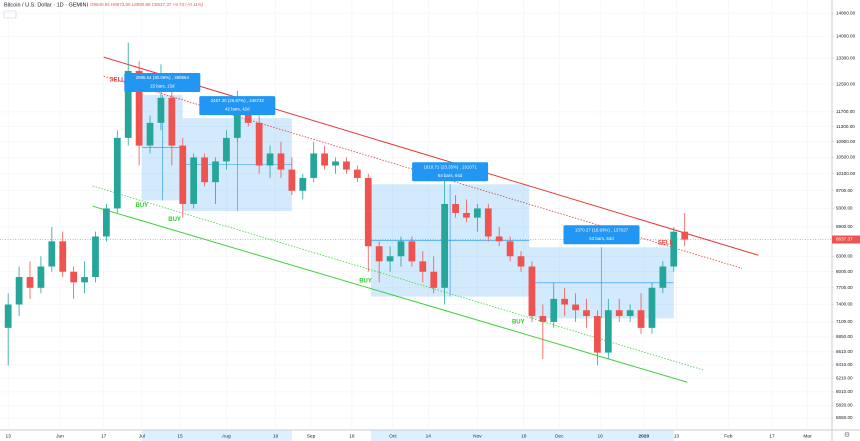 This screenshot has width=860, height=441. I want to click on y-tick-label: 12500.00, so click(846, 83).